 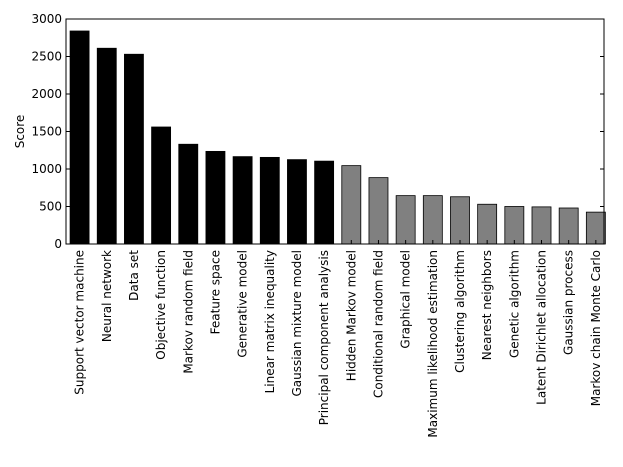 I want to click on x-tick-label: Graphical model, so click(x=406, y=299).